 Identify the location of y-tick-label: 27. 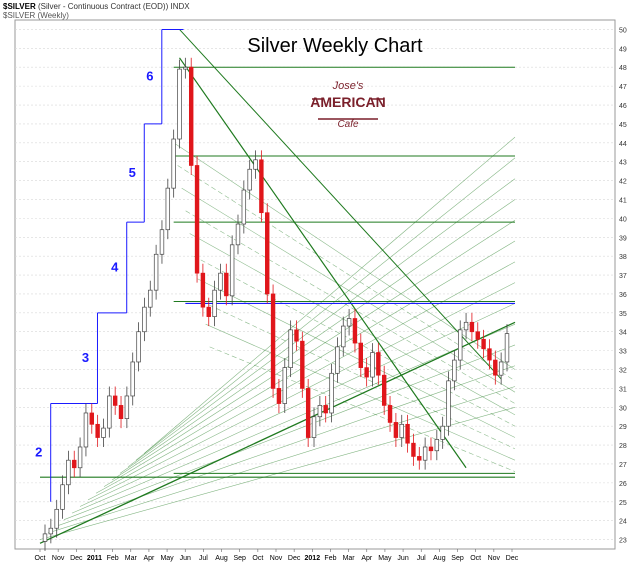
(623, 465).